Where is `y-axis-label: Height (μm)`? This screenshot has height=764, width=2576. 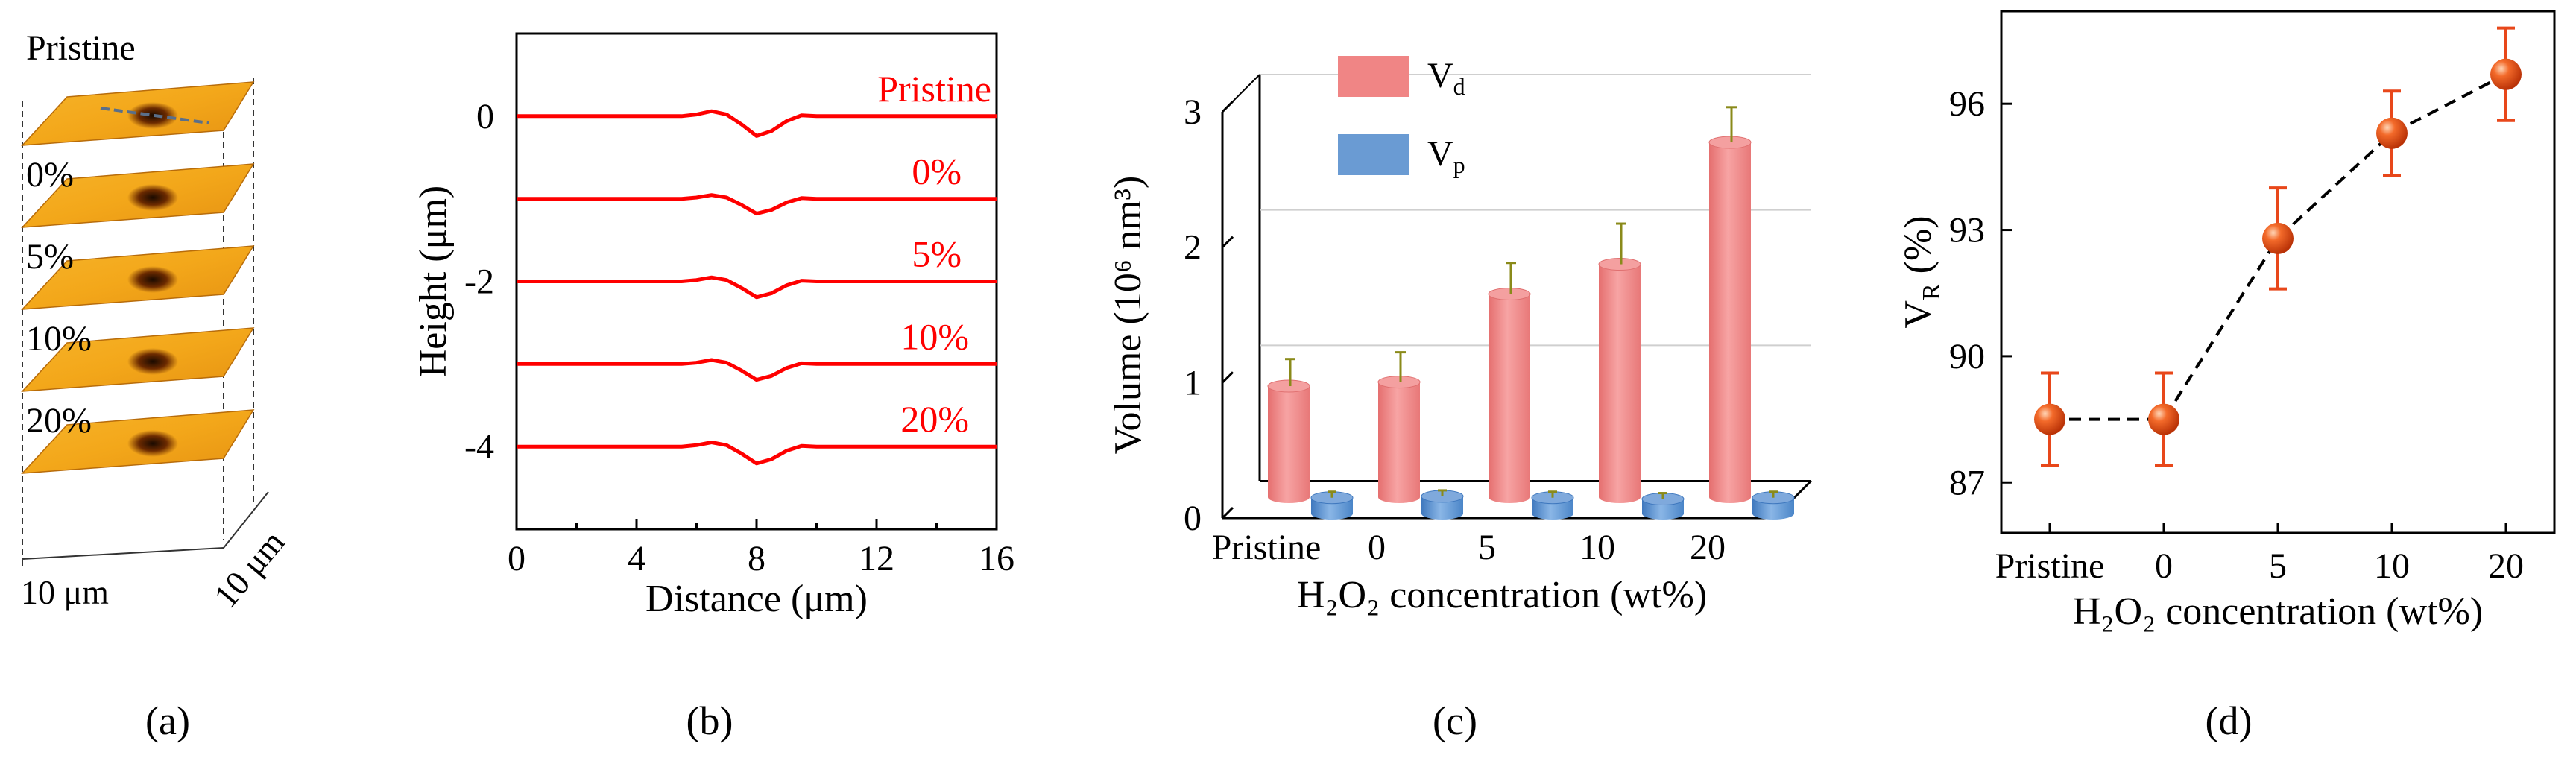
y-axis-label: Height (μm) is located at coordinates (434, 282).